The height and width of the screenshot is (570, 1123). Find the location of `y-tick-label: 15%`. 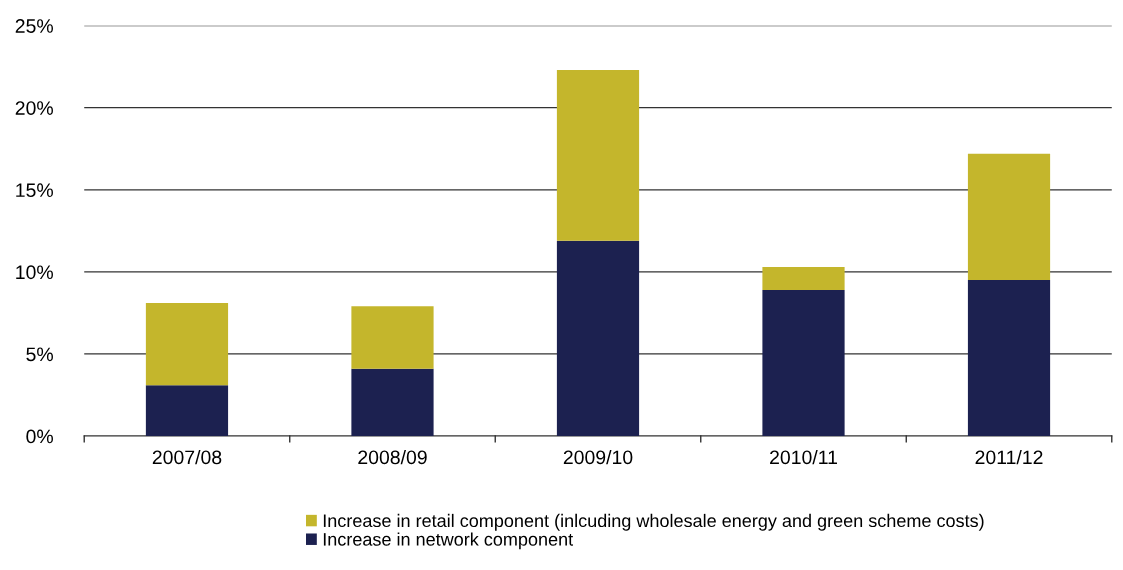

y-tick-label: 15% is located at coordinates (34, 190).